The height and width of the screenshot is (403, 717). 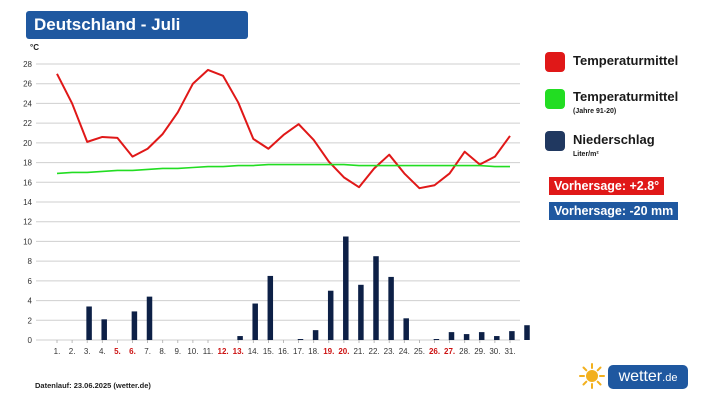 What do you see at coordinates (57, 351) in the screenshot?
I see `x-tick-label: 1.` at bounding box center [57, 351].